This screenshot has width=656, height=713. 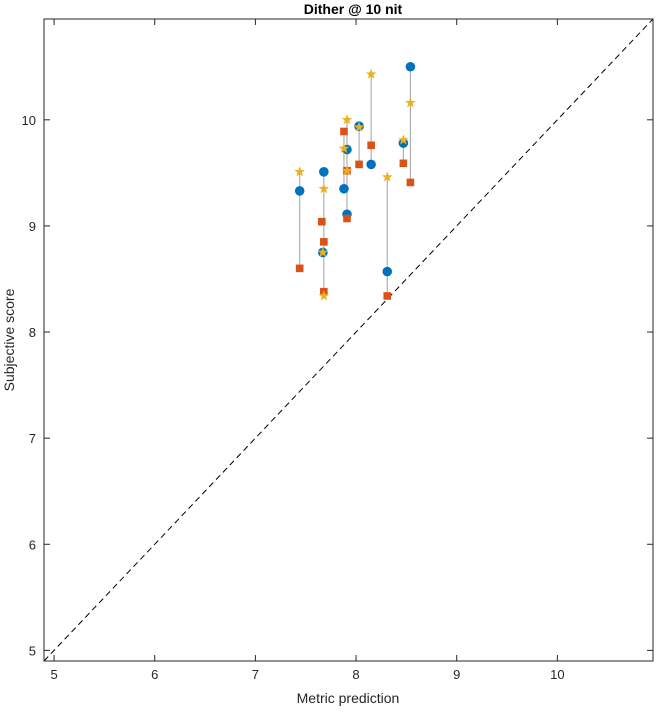 What do you see at coordinates (53, 674) in the screenshot?
I see `x-tick-label: 5` at bounding box center [53, 674].